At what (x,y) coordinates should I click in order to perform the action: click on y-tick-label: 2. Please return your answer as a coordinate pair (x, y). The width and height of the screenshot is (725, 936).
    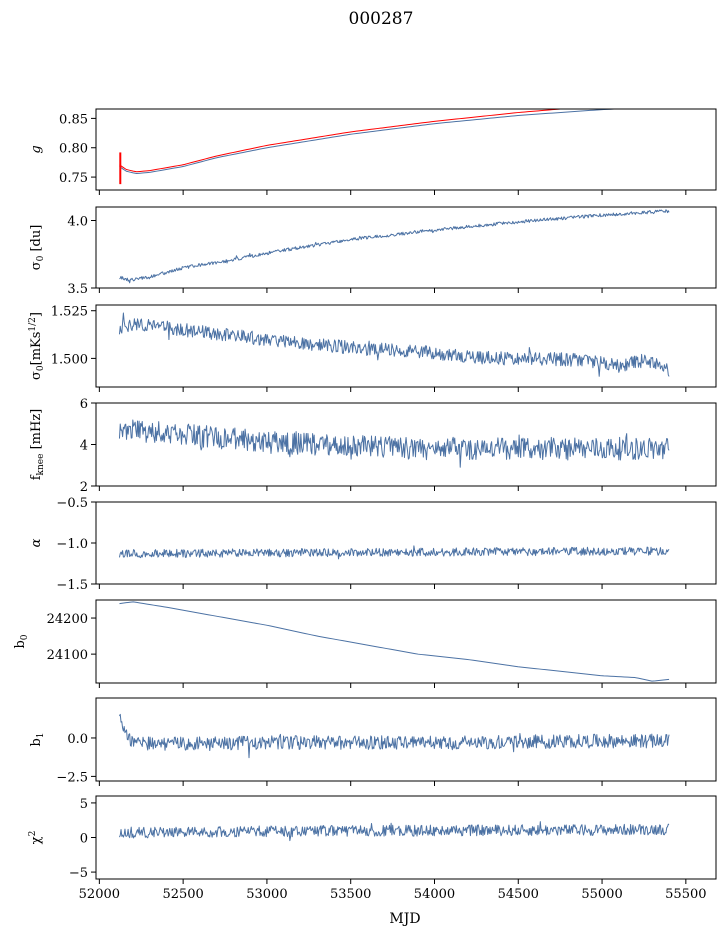
    Looking at the image, I should click on (84, 487).